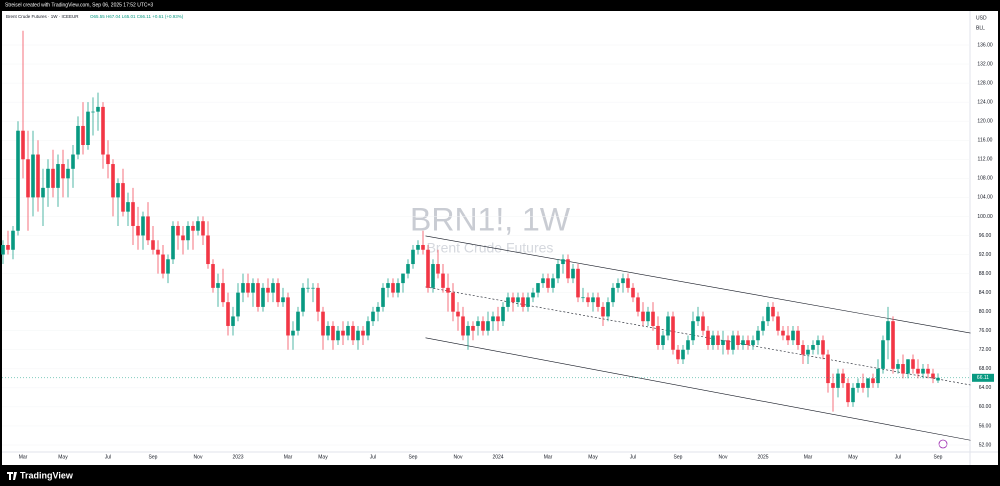  I want to click on x-tick-label: 2025, so click(762, 457).